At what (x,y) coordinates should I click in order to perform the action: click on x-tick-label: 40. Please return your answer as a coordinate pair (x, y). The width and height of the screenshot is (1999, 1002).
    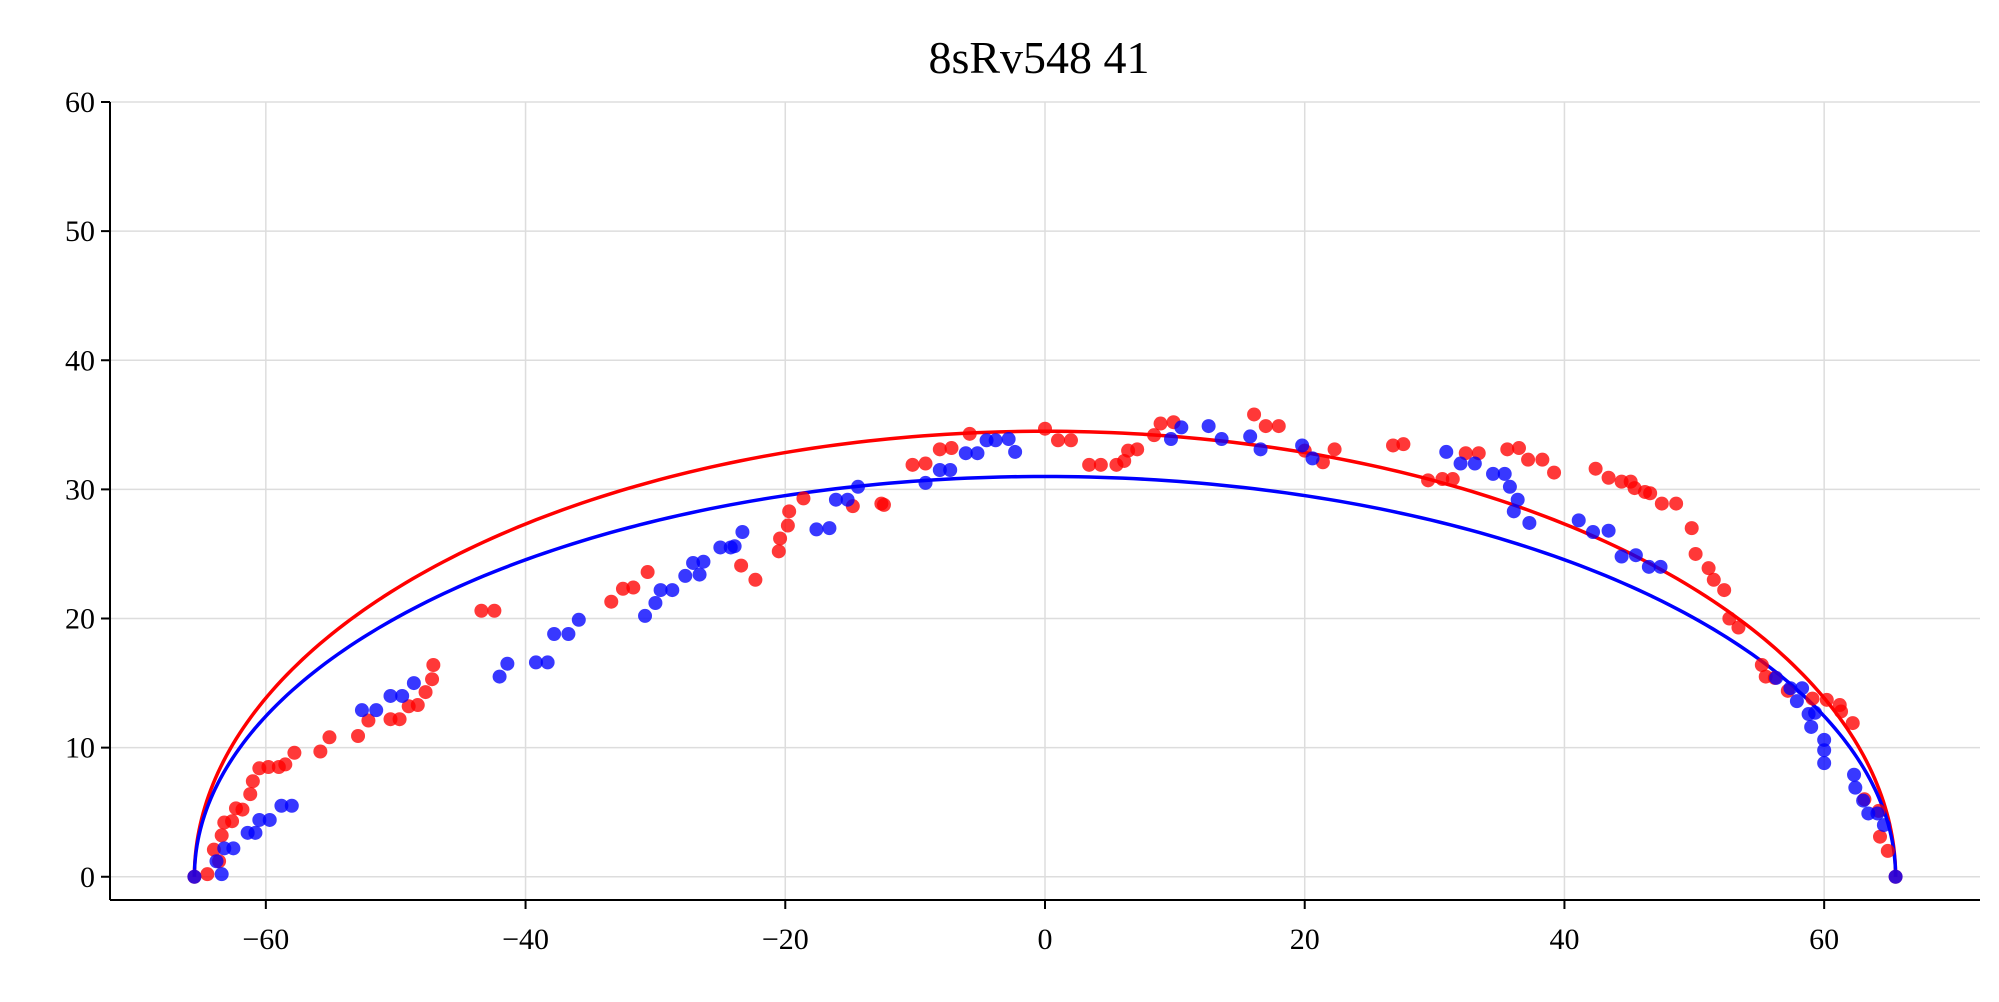
    Looking at the image, I should click on (1564, 939).